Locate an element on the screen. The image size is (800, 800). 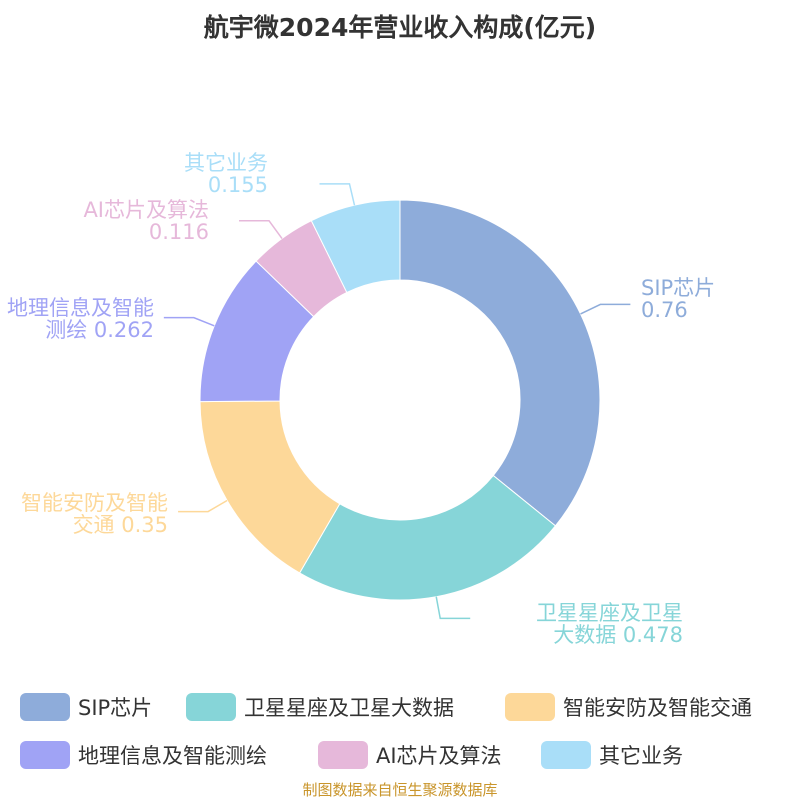
slice-label-4: AI芯片及算法 0.116 is located at coordinates (146, 221).